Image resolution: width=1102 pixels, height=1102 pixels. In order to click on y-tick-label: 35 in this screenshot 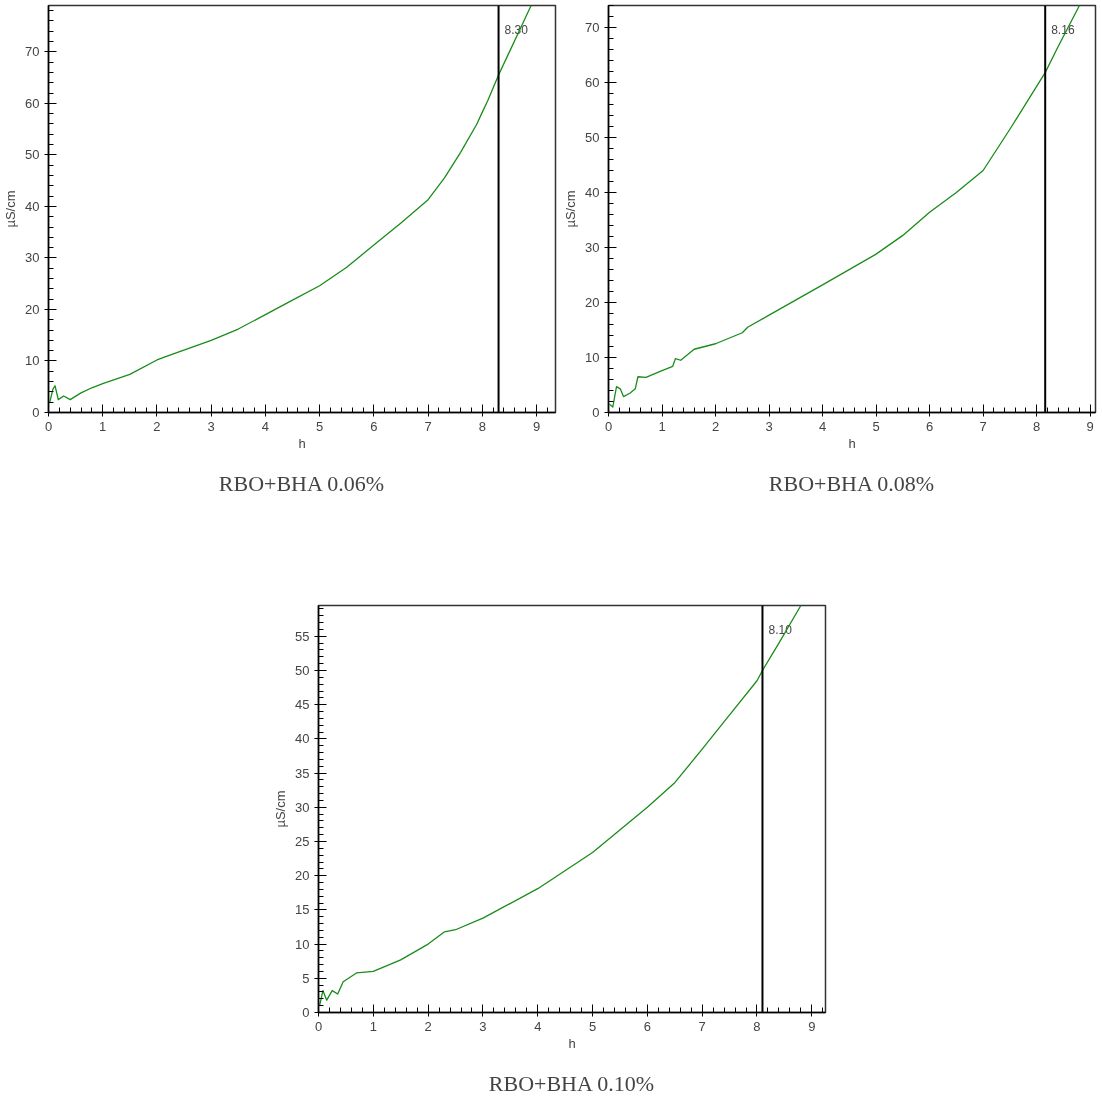, I will do `click(302, 773)`.